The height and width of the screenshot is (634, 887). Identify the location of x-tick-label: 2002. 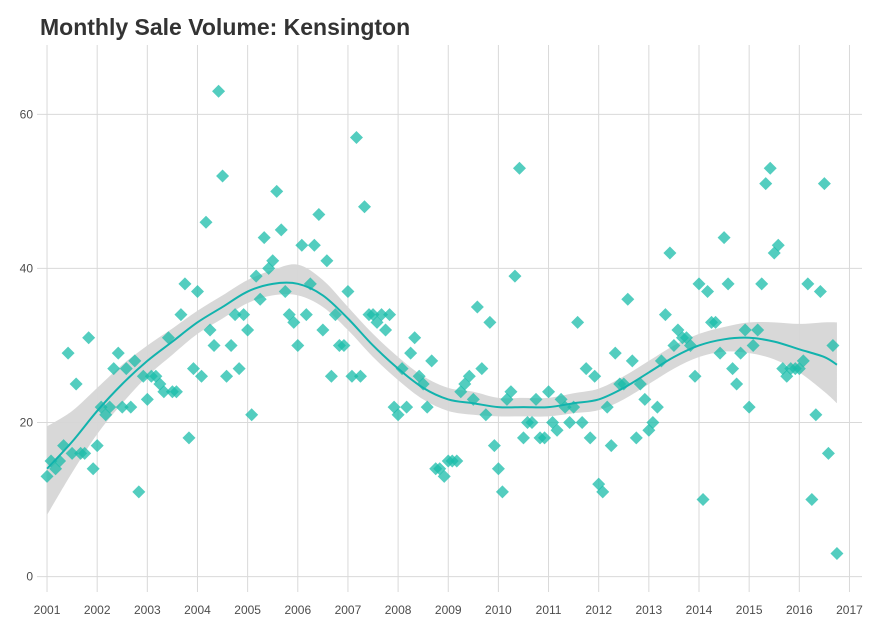
(97, 610).